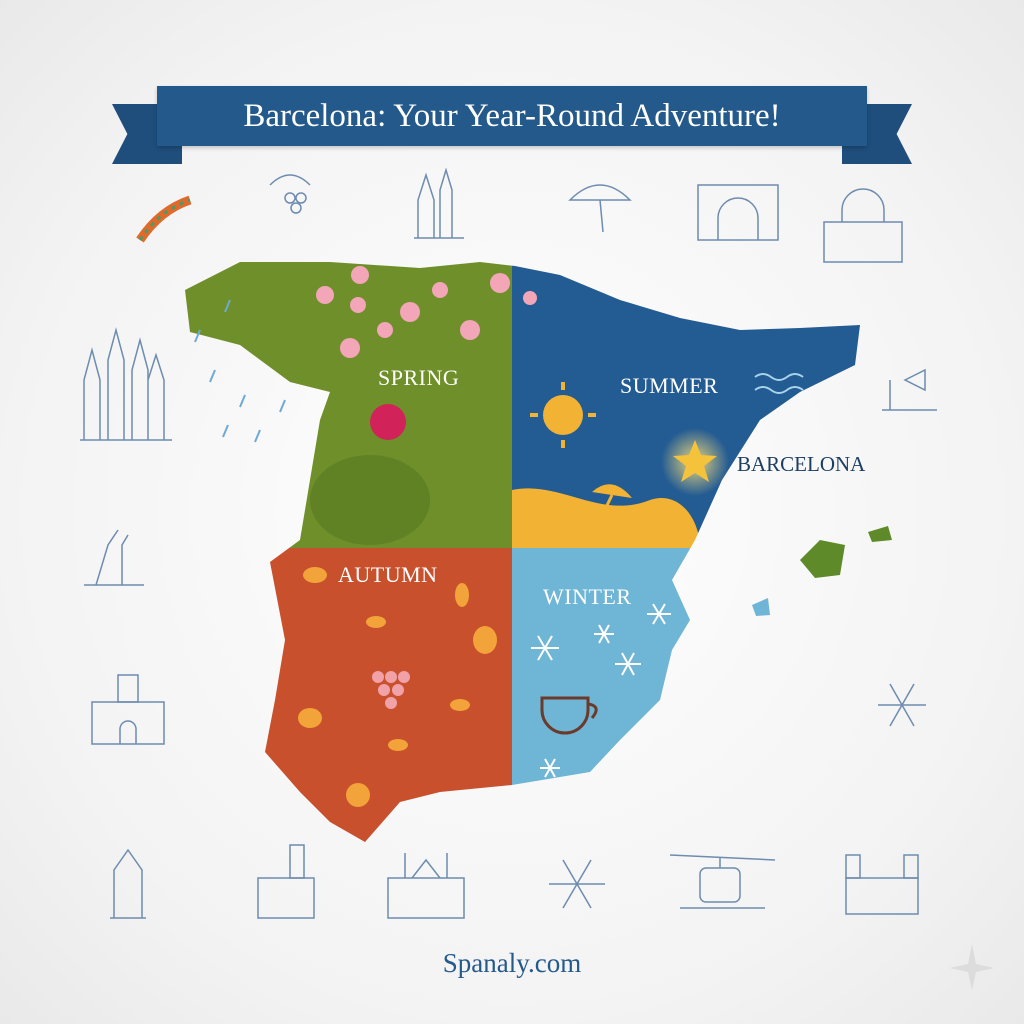  I want to click on arc-de-triomf-icon, so click(738, 212).